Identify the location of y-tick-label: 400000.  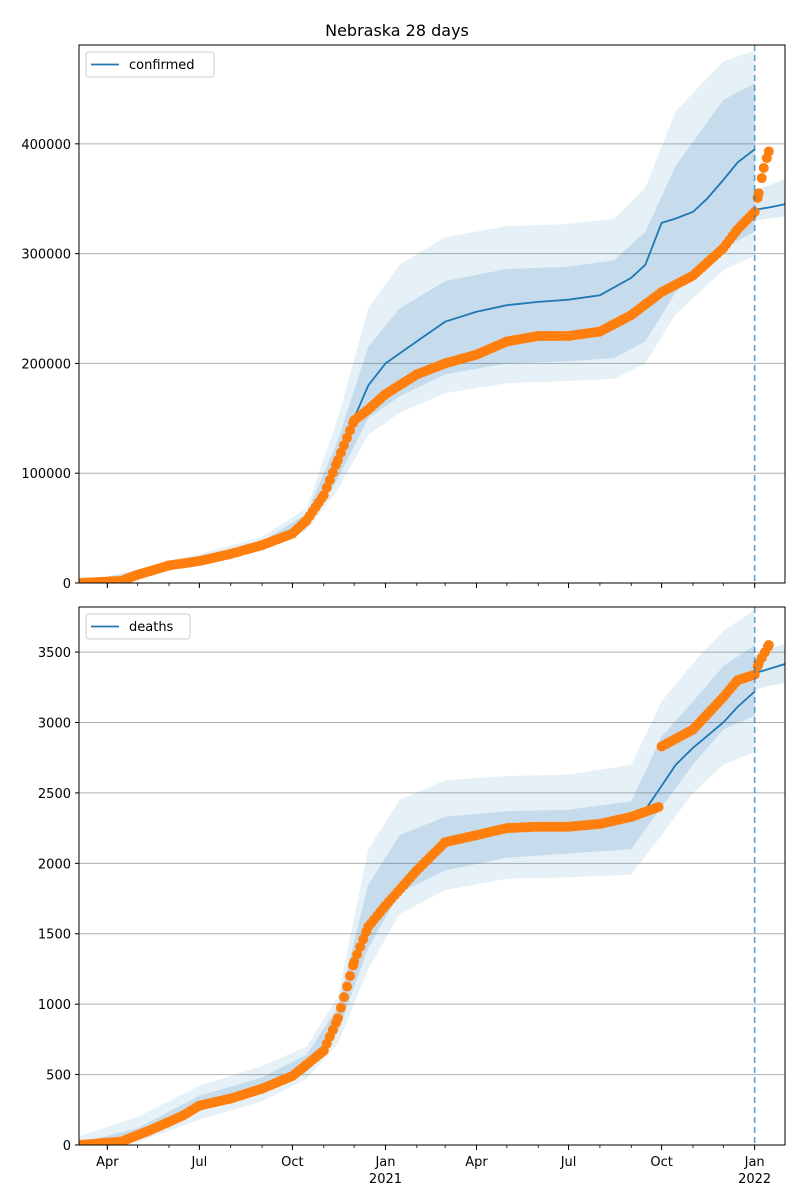
(46, 145).